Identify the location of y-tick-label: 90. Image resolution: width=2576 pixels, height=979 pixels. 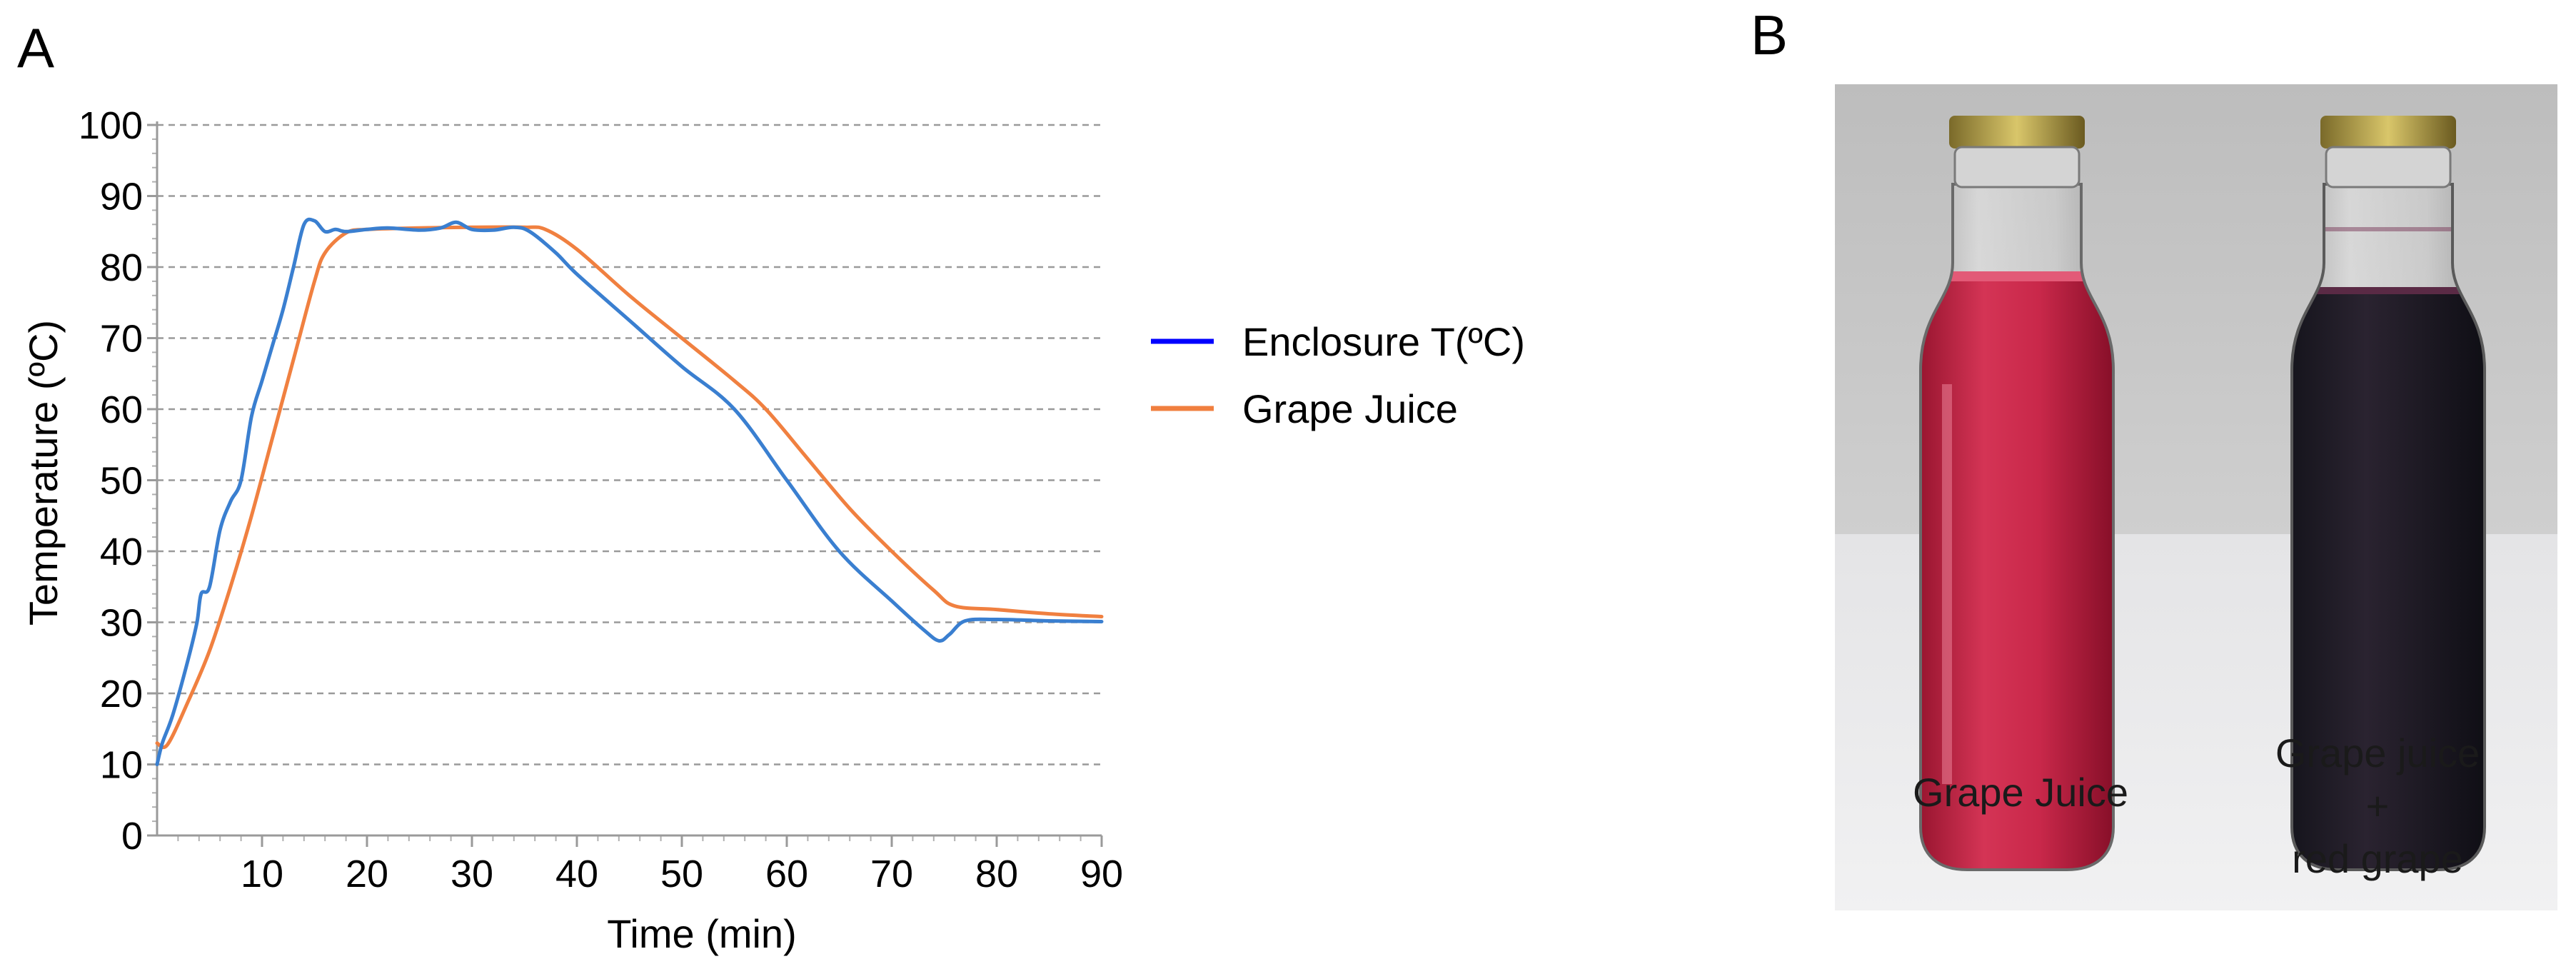
(122, 197).